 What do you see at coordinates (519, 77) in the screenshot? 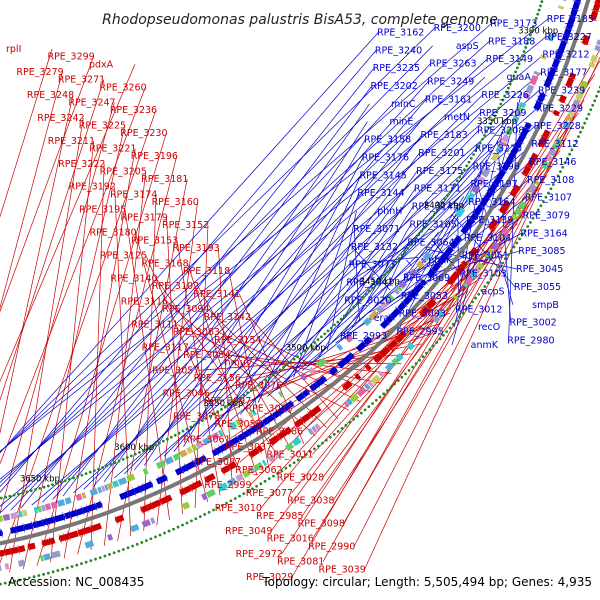
I see `gene-label-forward: guaA` at bounding box center [519, 77].